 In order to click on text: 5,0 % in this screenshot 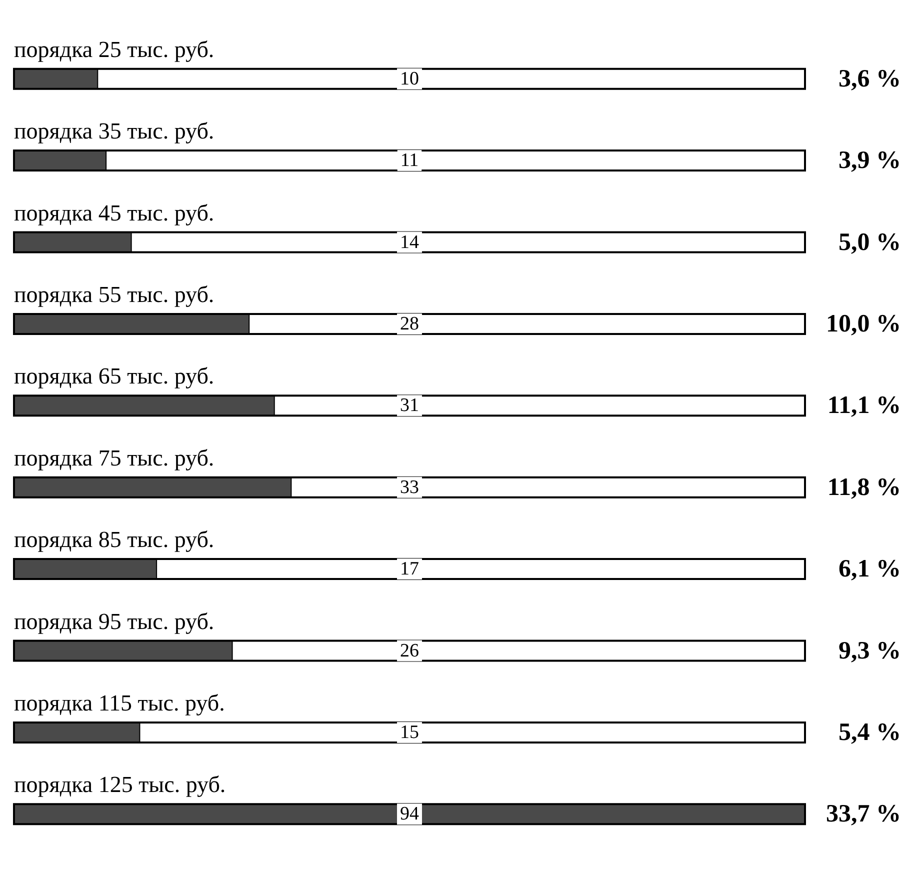, I will do `click(869, 242)`.